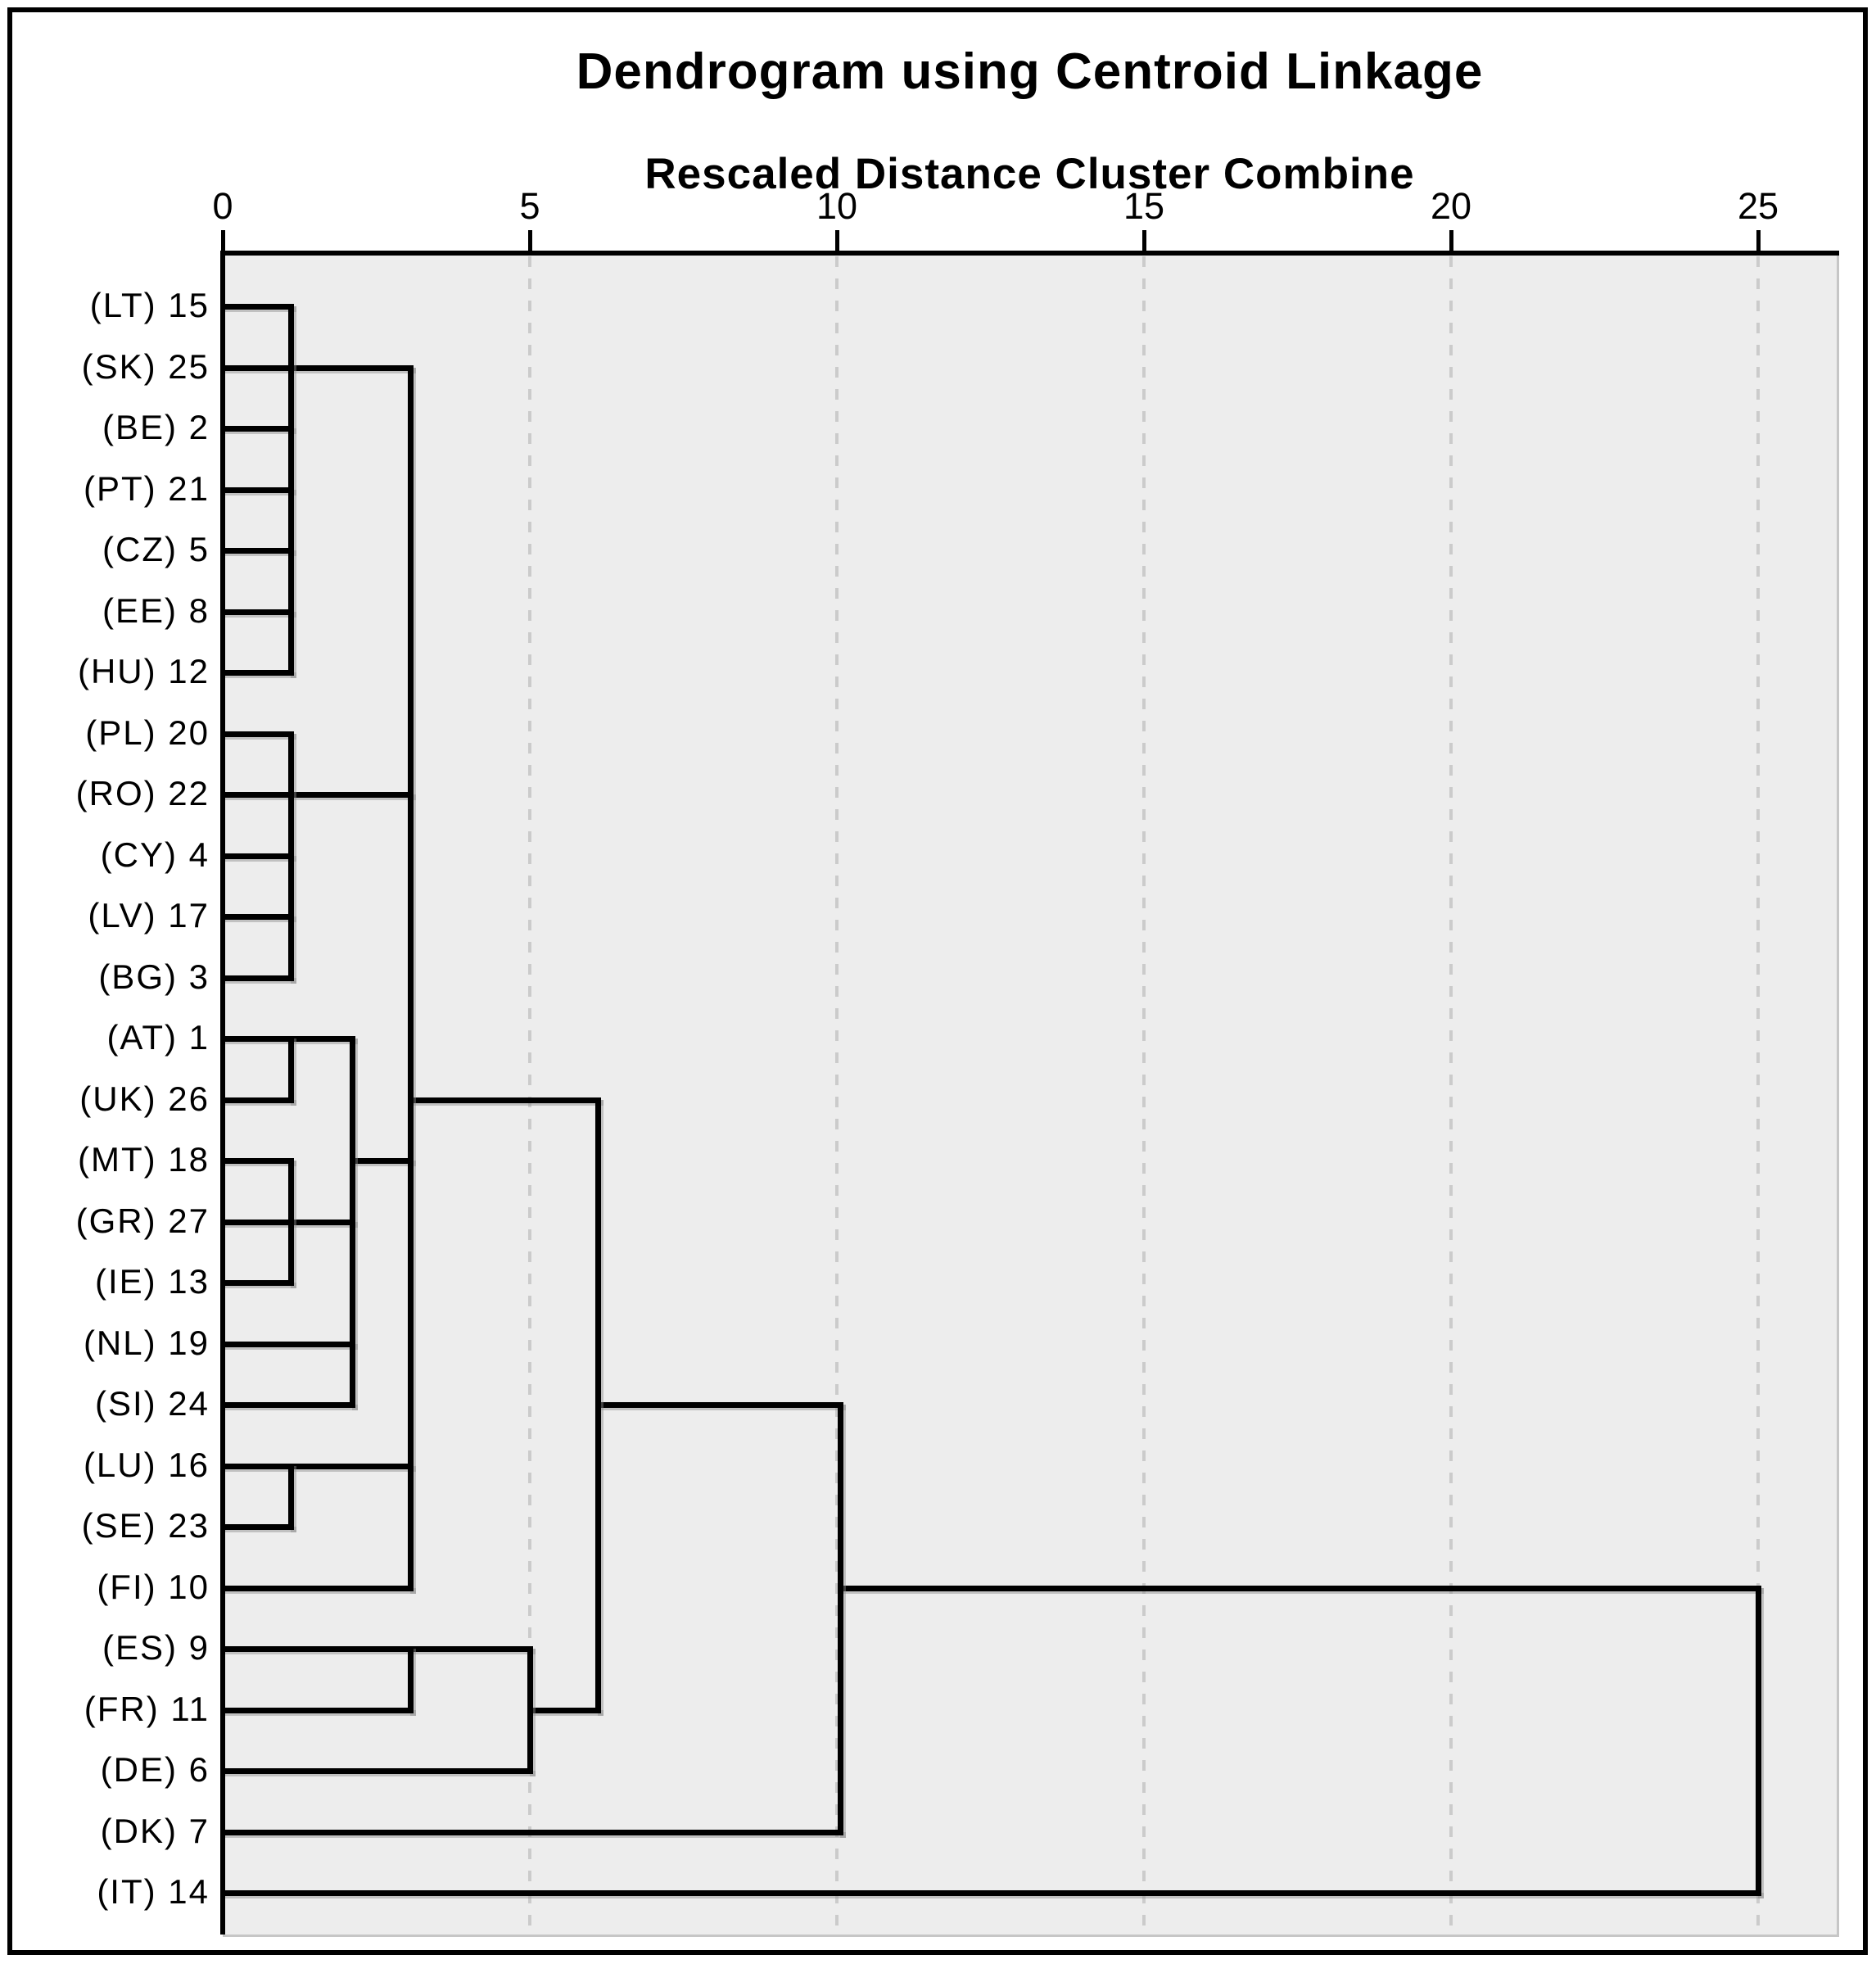 This screenshot has height=1964, width=1876. What do you see at coordinates (142, 1221) in the screenshot?
I see `leaf-label-gr: (GR) 27` at bounding box center [142, 1221].